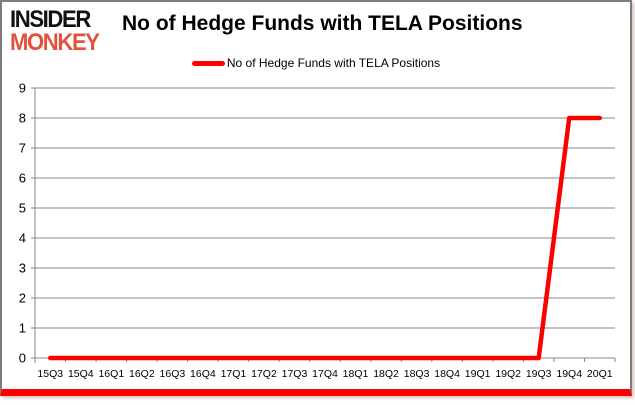  What do you see at coordinates (508, 374) in the screenshot?
I see `x-tick-label: 19Q2` at bounding box center [508, 374].